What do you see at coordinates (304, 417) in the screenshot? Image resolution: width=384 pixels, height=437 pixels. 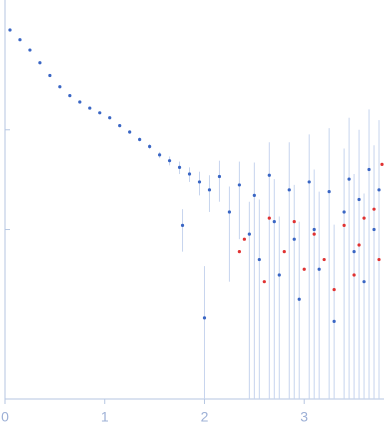 I see `x-tick-label: 3` at bounding box center [304, 417].